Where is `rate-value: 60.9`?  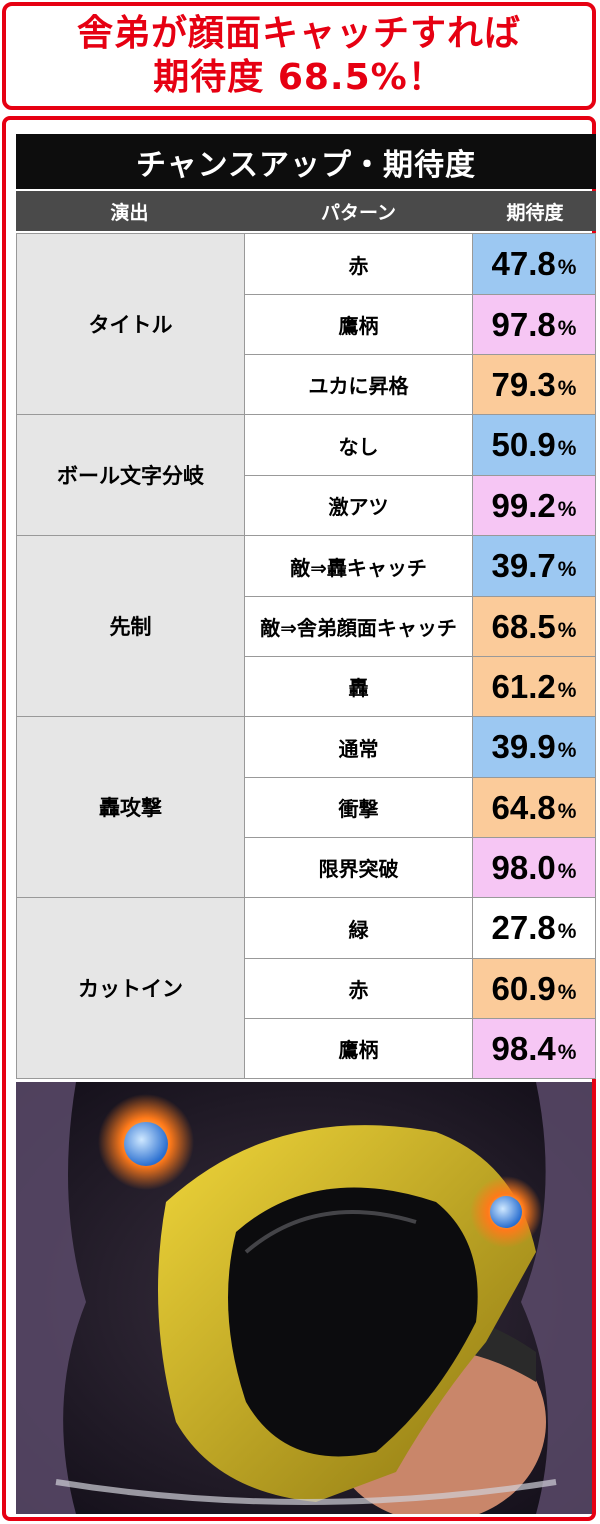 rate-value: 60.9 is located at coordinates (523, 988).